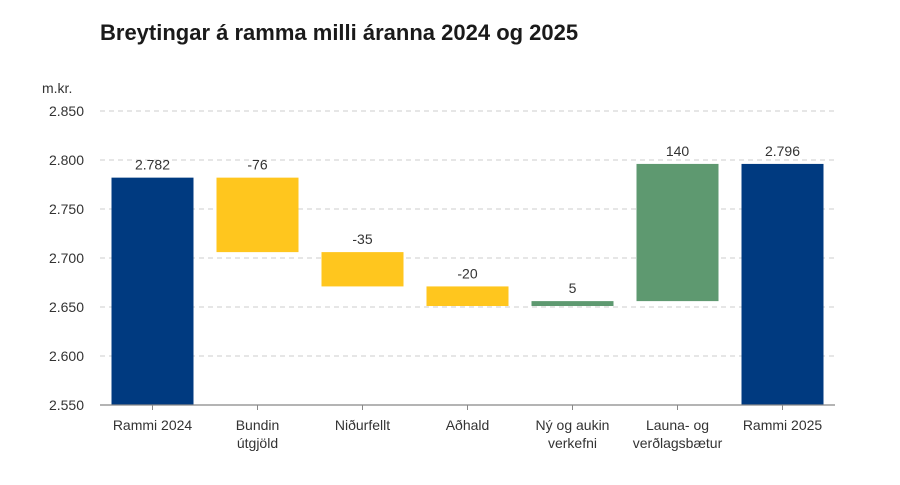 The height and width of the screenshot is (485, 900). Describe the element at coordinates (257, 165) in the screenshot. I see `data-label: -76` at that location.